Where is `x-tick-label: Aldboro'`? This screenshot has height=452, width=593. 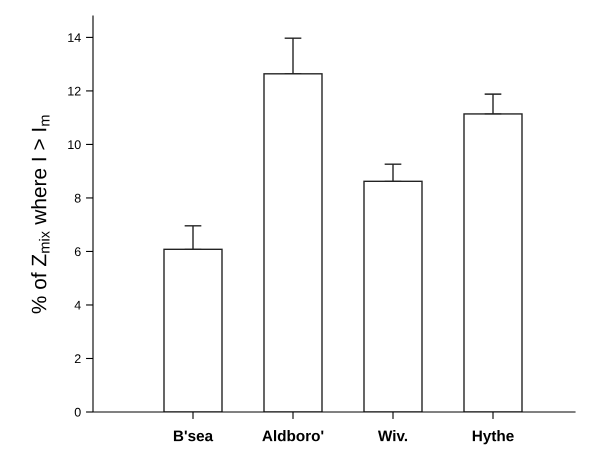 x-tick-label: Aldboro' is located at coordinates (293, 436).